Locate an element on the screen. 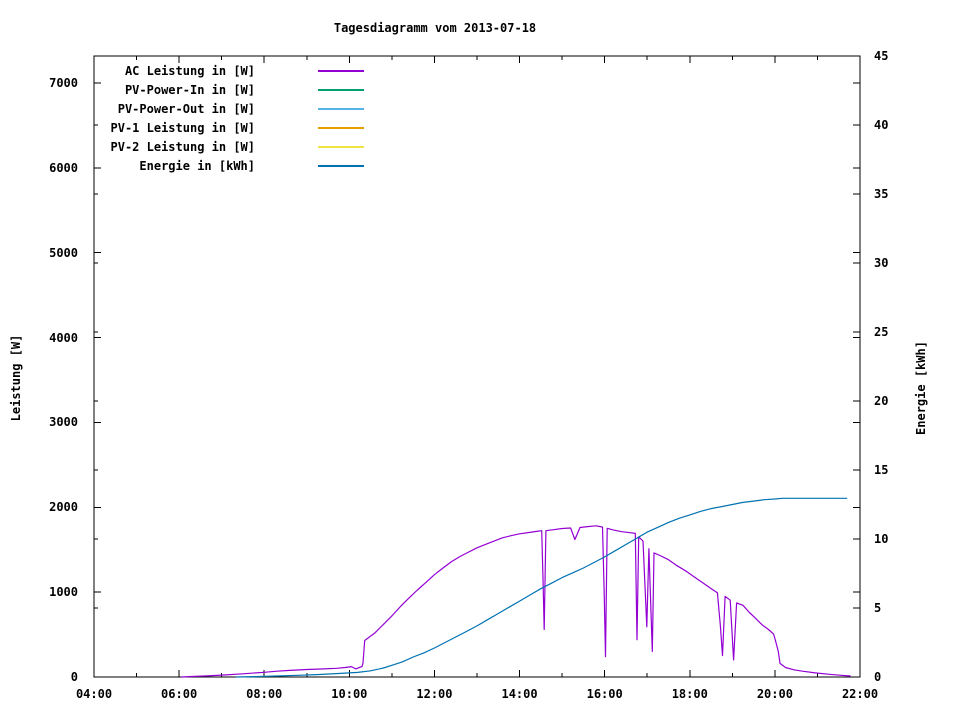  x-tick-label: 12:00 is located at coordinates (434, 694).